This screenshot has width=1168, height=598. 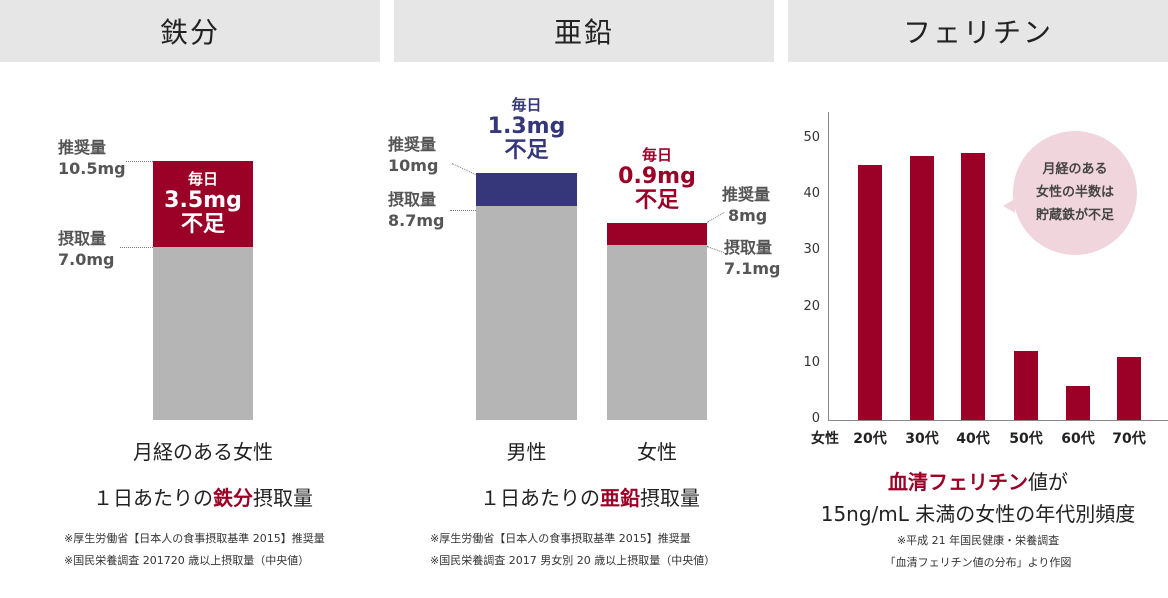 I want to click on iron-caption: １日あたりの鉄分摂取量, so click(x=203, y=498).